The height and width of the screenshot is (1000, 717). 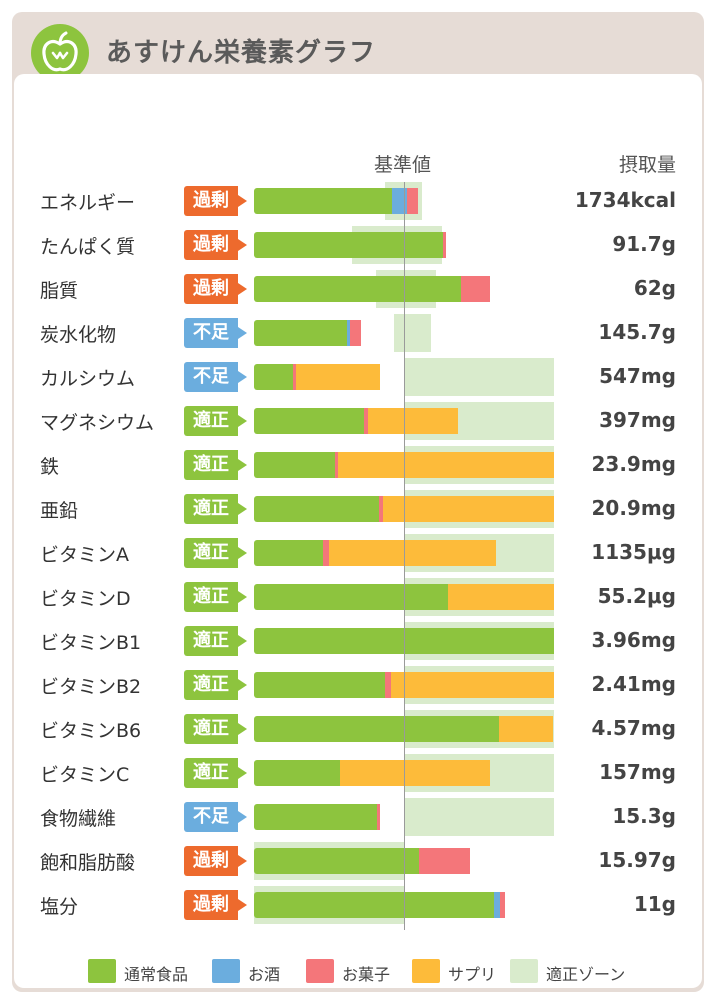 What do you see at coordinates (358, 246) in the screenshot?
I see `nutrient-row: たんぱく質 過剰 91.7g` at bounding box center [358, 246].